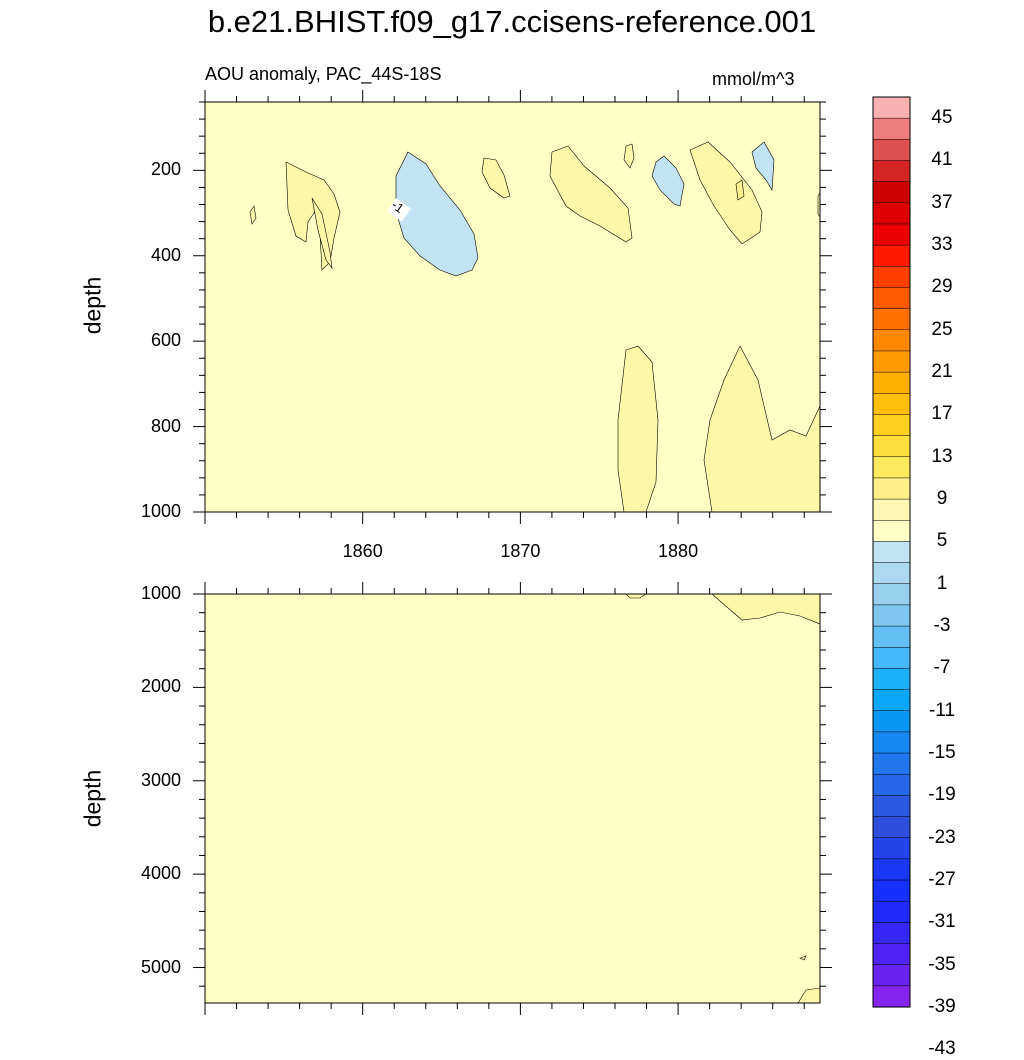 This screenshot has width=1024, height=1060. Describe the element at coordinates (942, 202) in the screenshot. I see `colorbar-label: 37` at that location.